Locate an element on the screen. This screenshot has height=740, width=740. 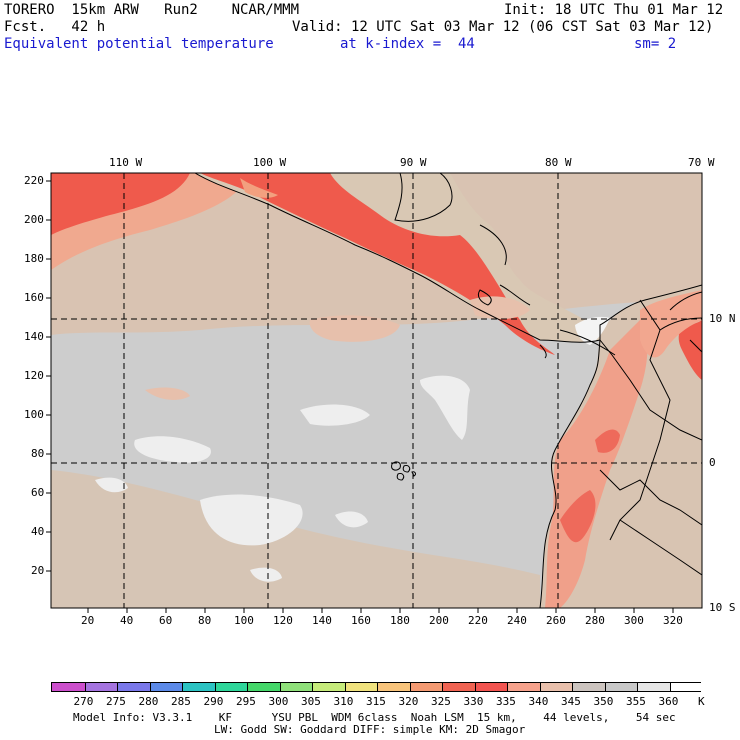
x-tick-label: 220 is located at coordinates (478, 620).